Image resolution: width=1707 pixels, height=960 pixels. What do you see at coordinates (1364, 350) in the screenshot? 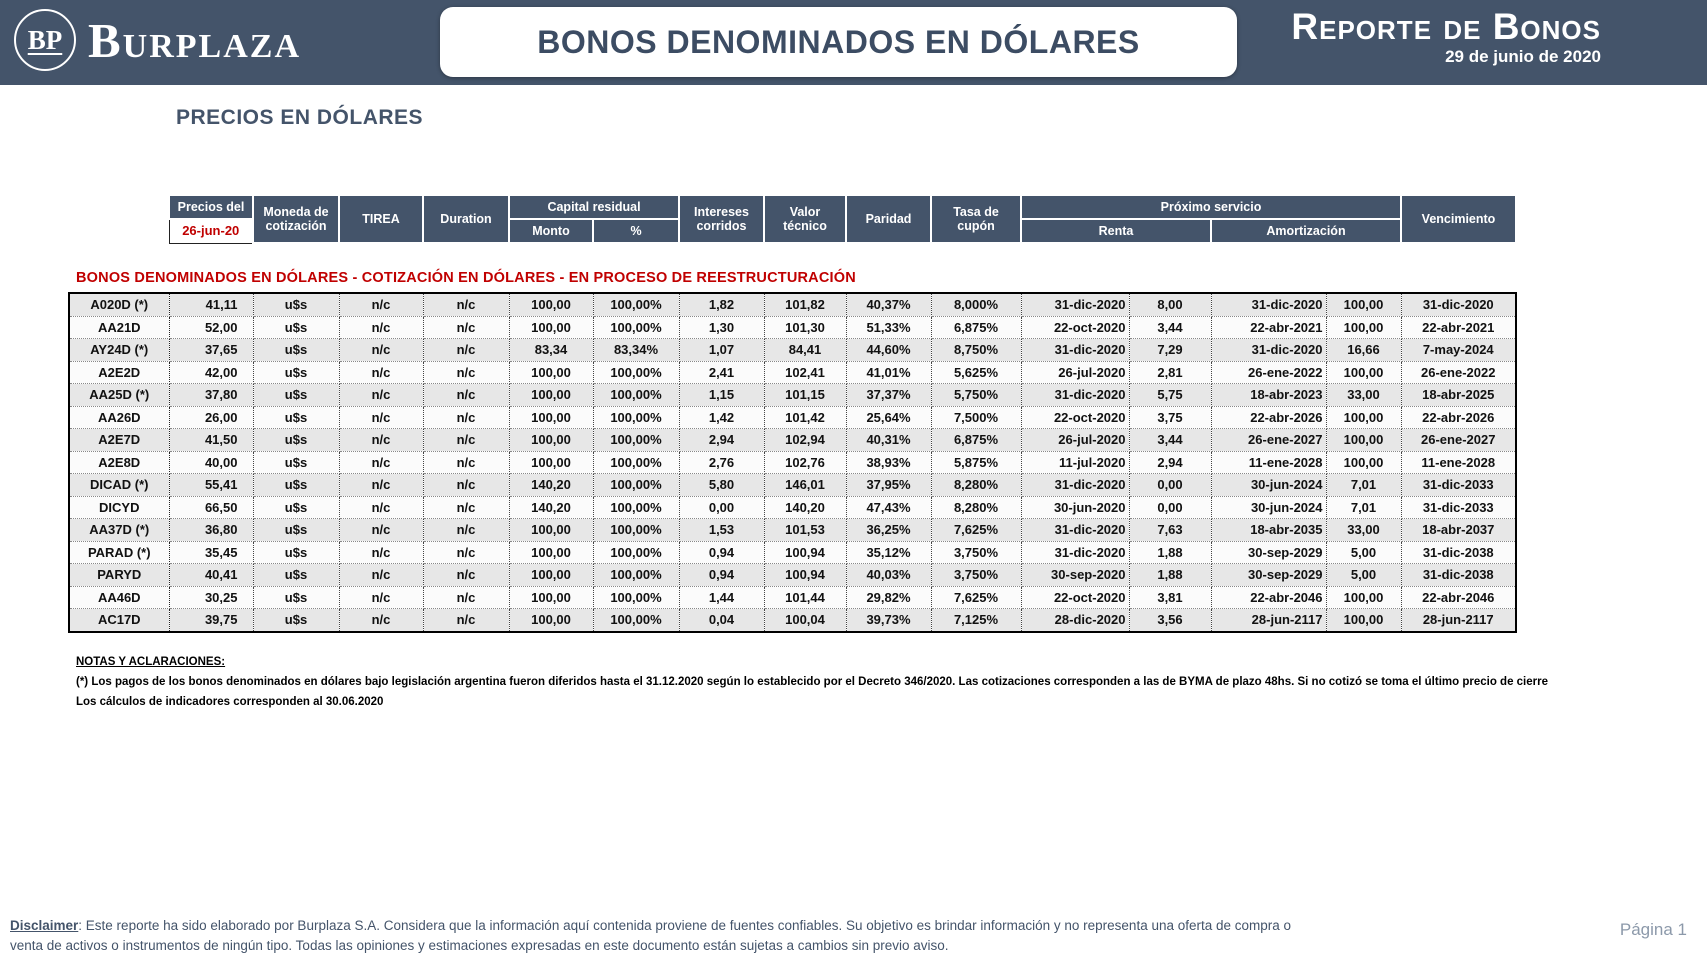
I see `table-cell: 16,66` at bounding box center [1364, 350].